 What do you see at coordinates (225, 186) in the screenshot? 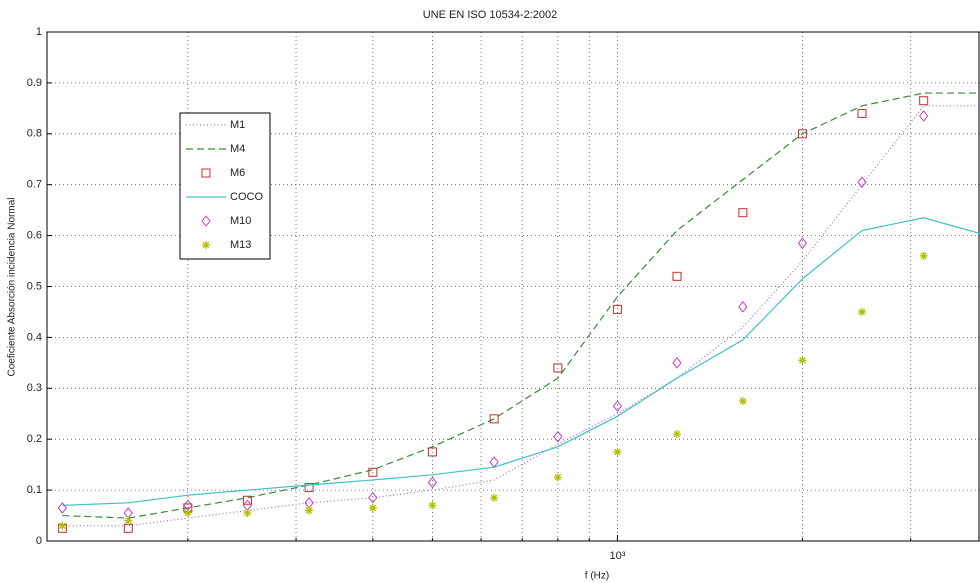
I see `legend-box` at bounding box center [225, 186].